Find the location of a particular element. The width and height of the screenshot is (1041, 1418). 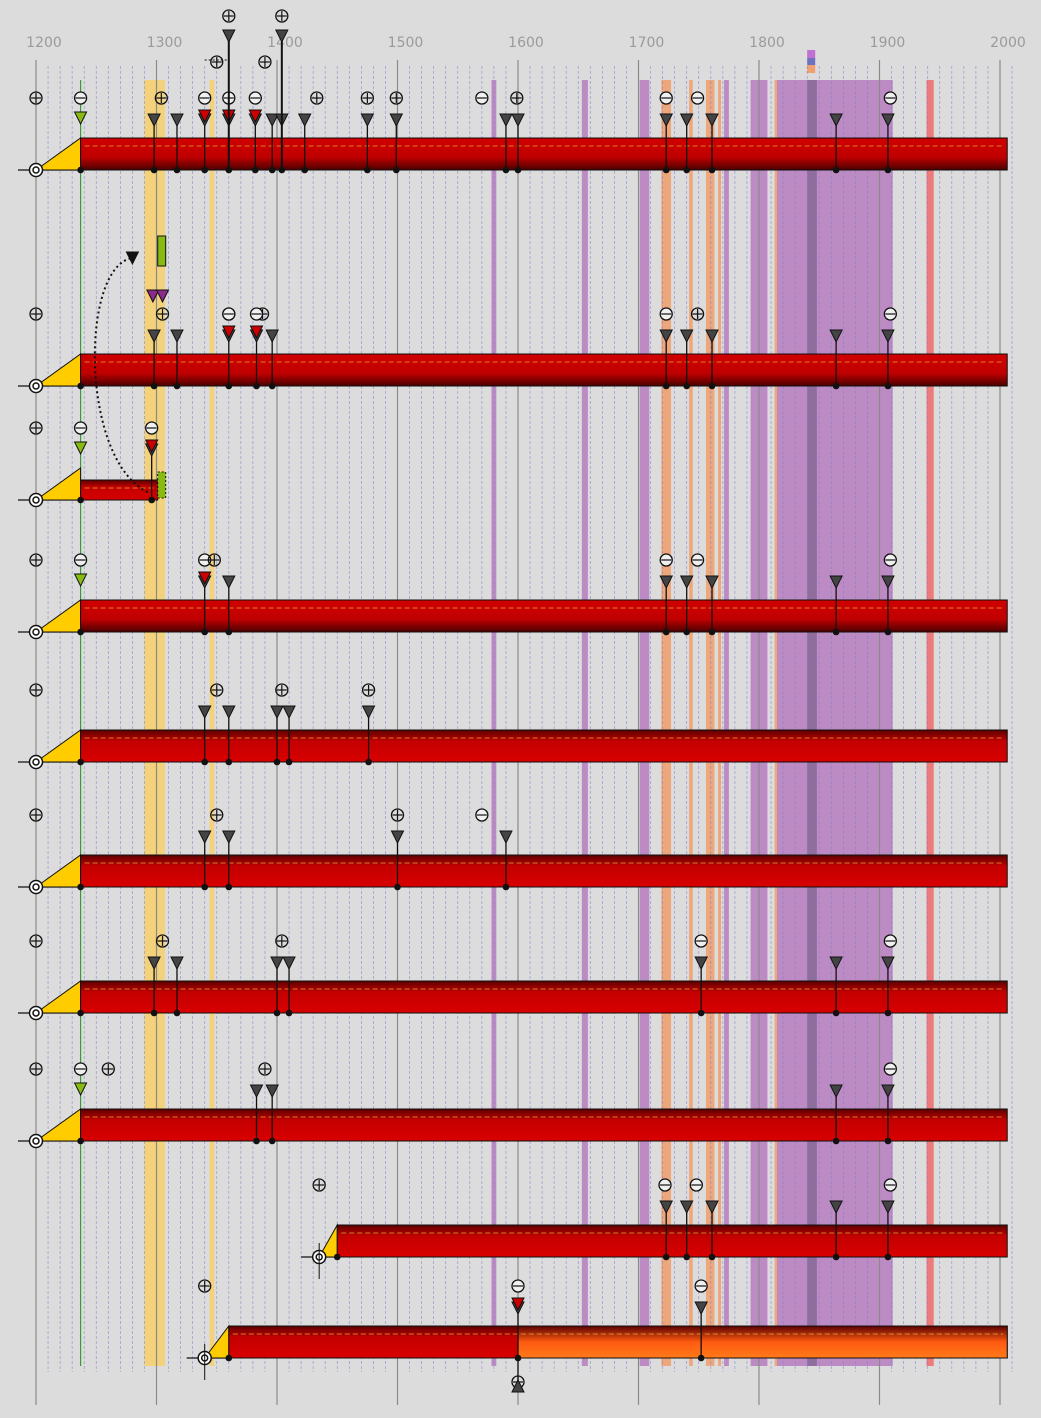

band-marker is located at coordinates (811, 69).